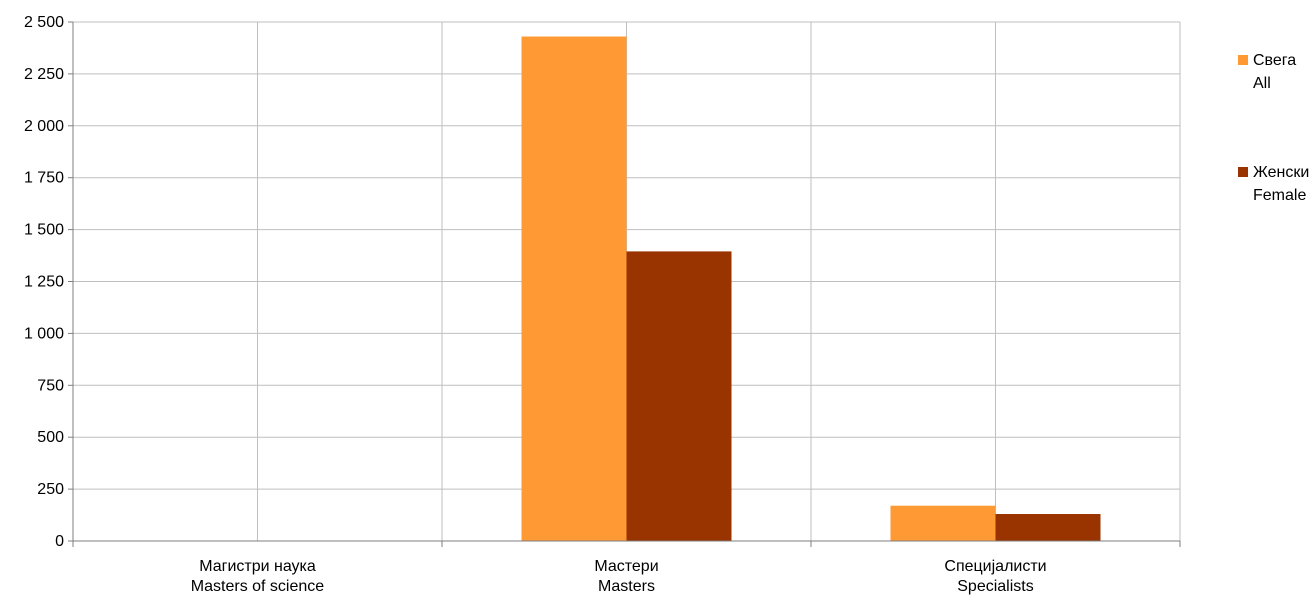 This screenshot has width=1314, height=600. What do you see at coordinates (44, 282) in the screenshot?
I see `y-tick-label: 1 250` at bounding box center [44, 282].